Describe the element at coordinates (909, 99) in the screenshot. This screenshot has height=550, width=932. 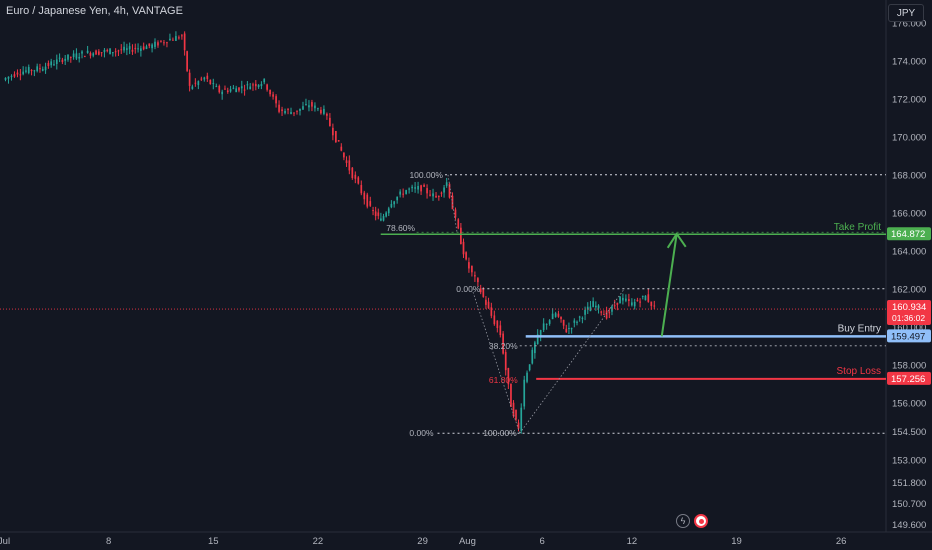
I see `y-tick-label: 172.000` at that location.